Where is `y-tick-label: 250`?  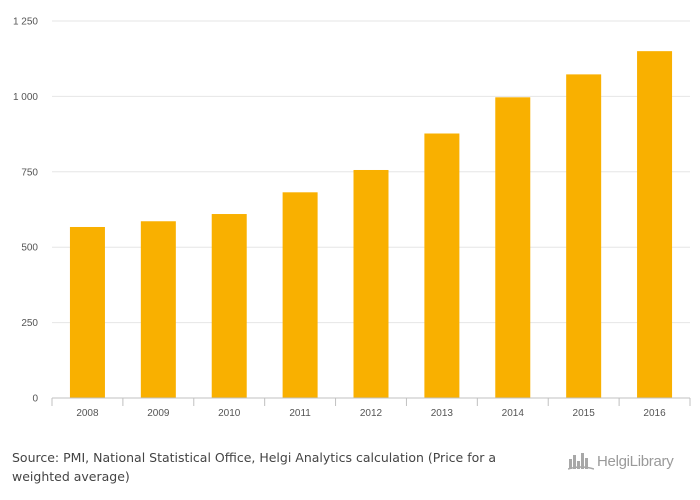 y-tick-label: 250 is located at coordinates (29, 323).